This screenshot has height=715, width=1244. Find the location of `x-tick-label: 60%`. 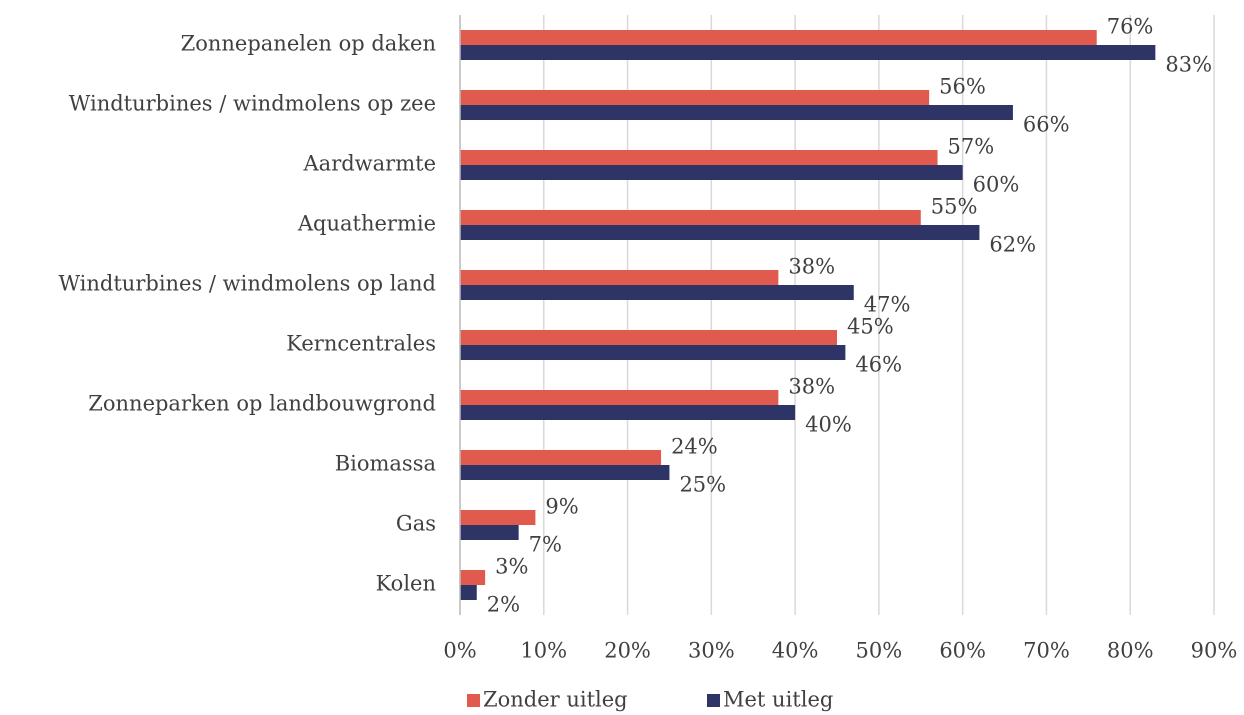

x-tick-label: 60% is located at coordinates (962, 651).